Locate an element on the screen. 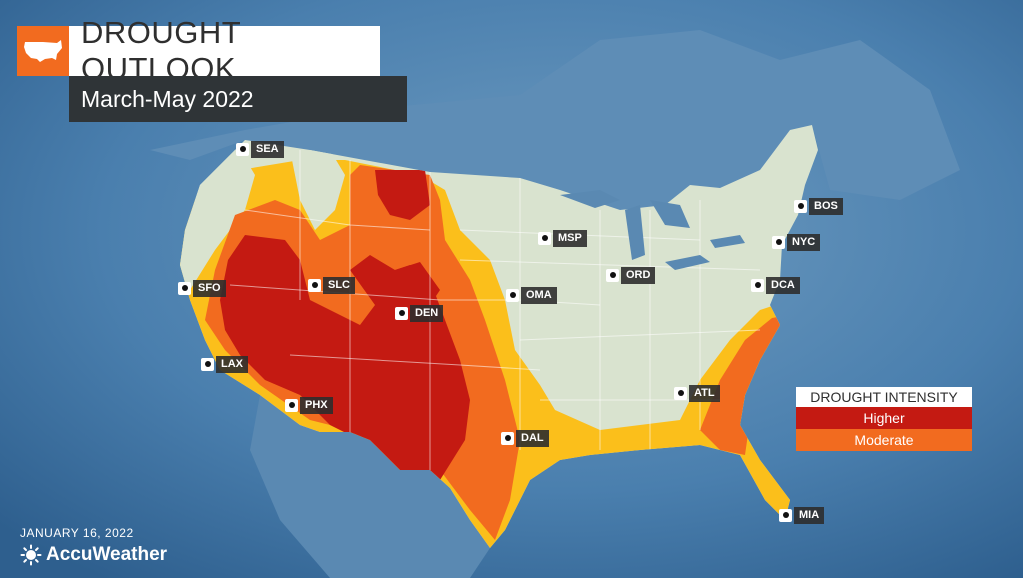  city-marker-msp: MSP is located at coordinates (562, 238).